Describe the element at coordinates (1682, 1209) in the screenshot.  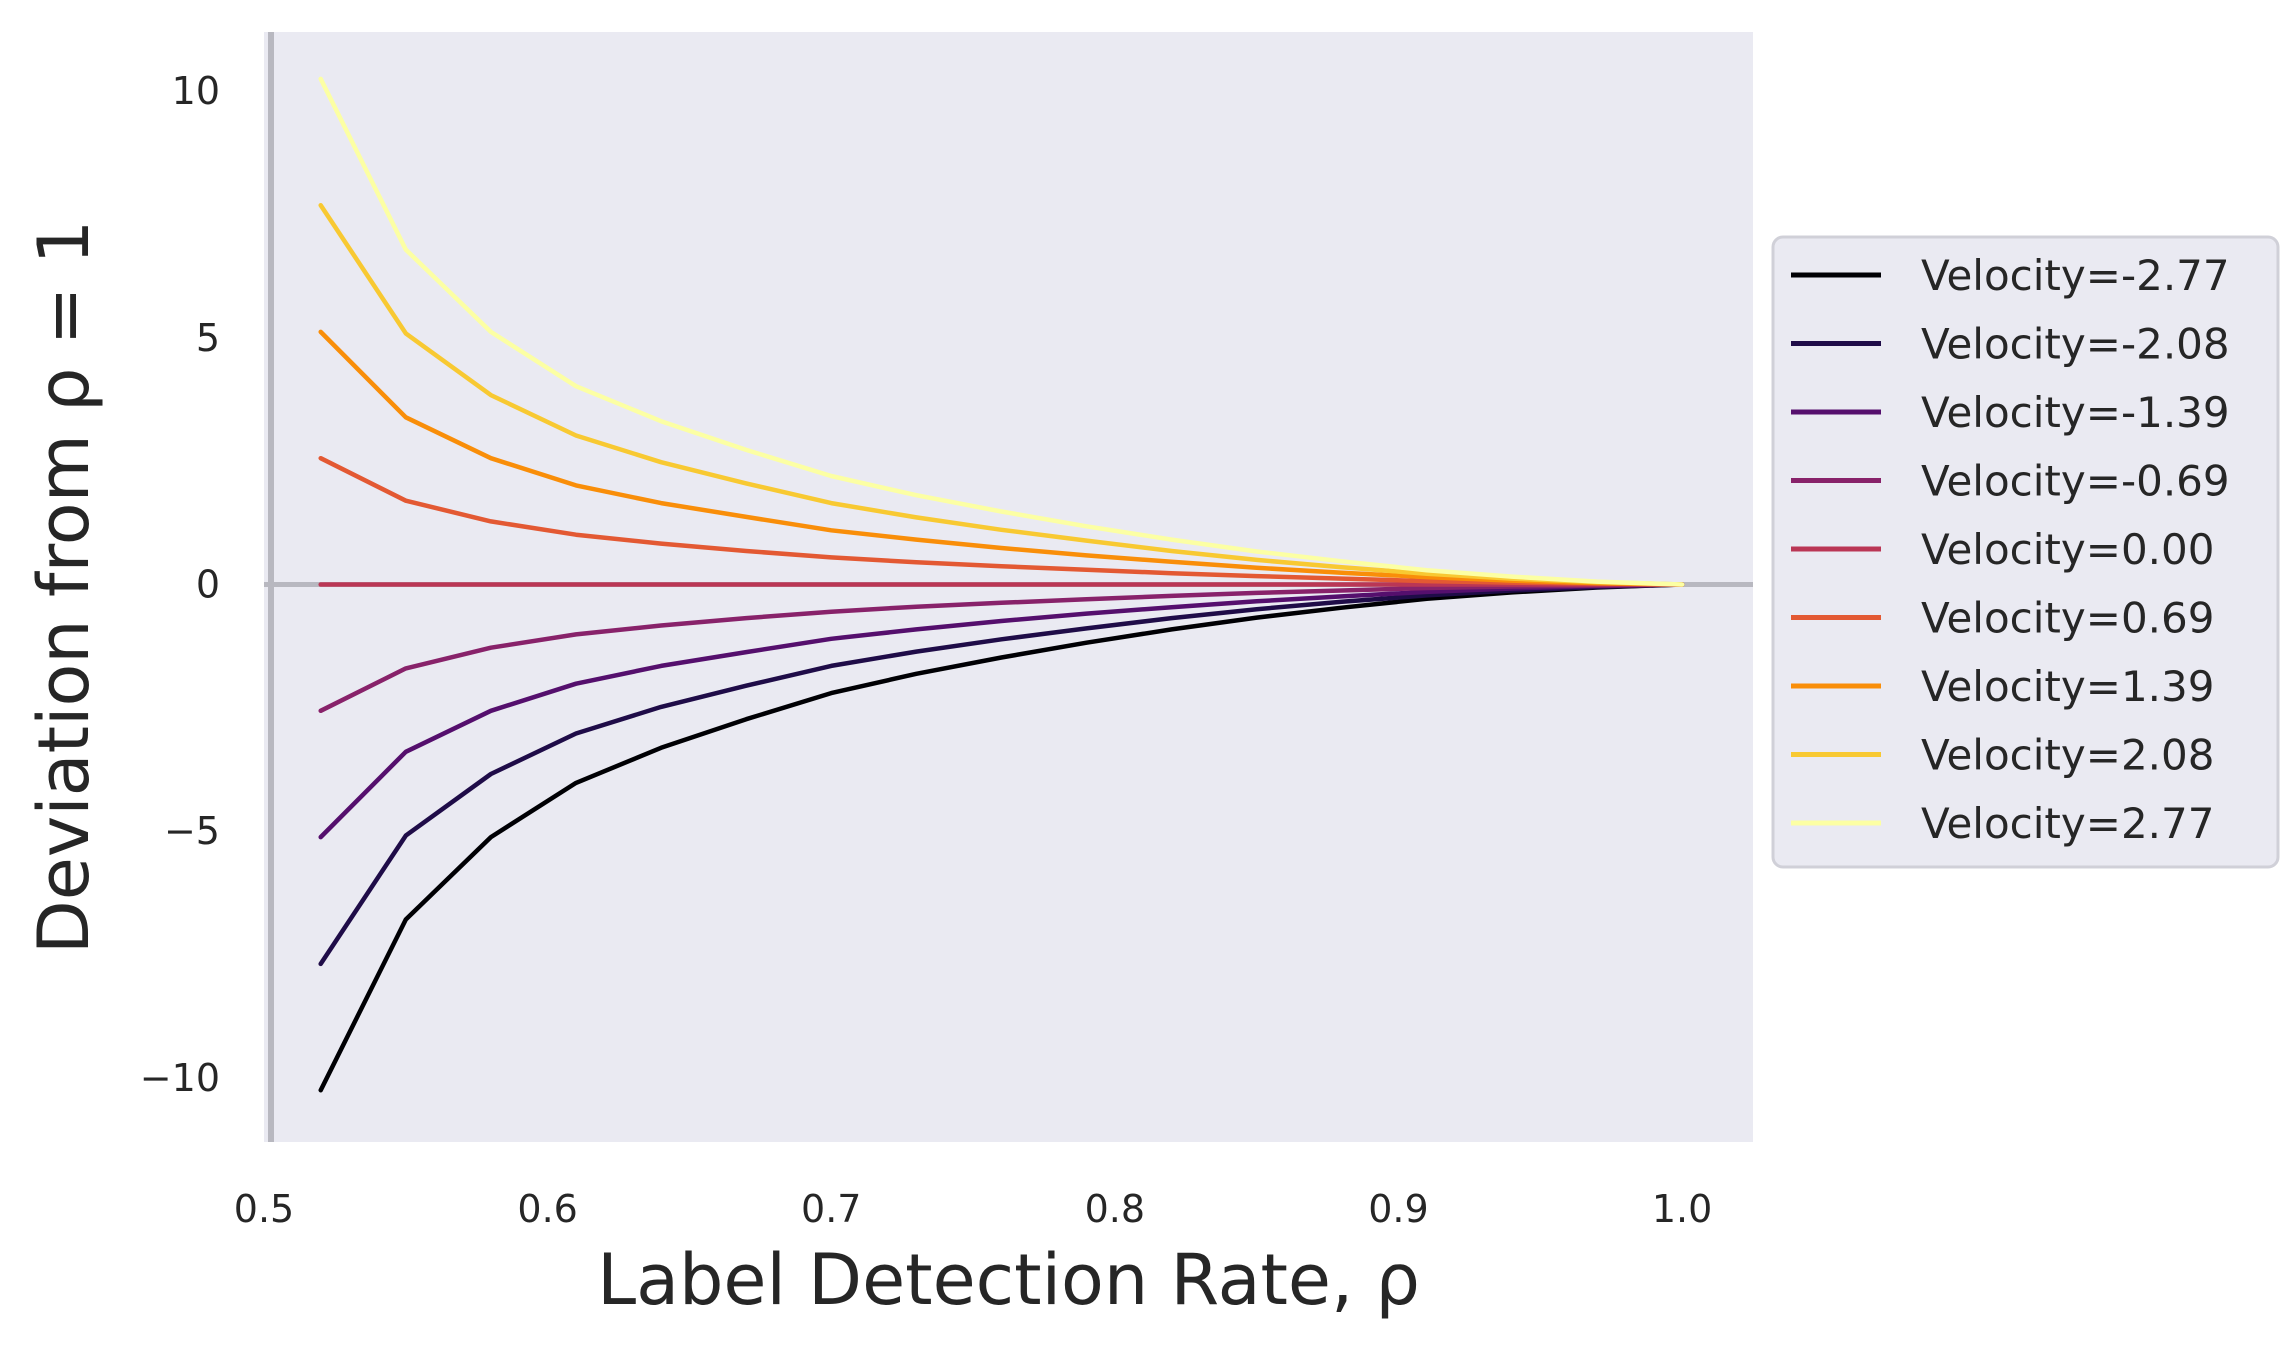
I see `x-tick-label: 1.0` at that location.